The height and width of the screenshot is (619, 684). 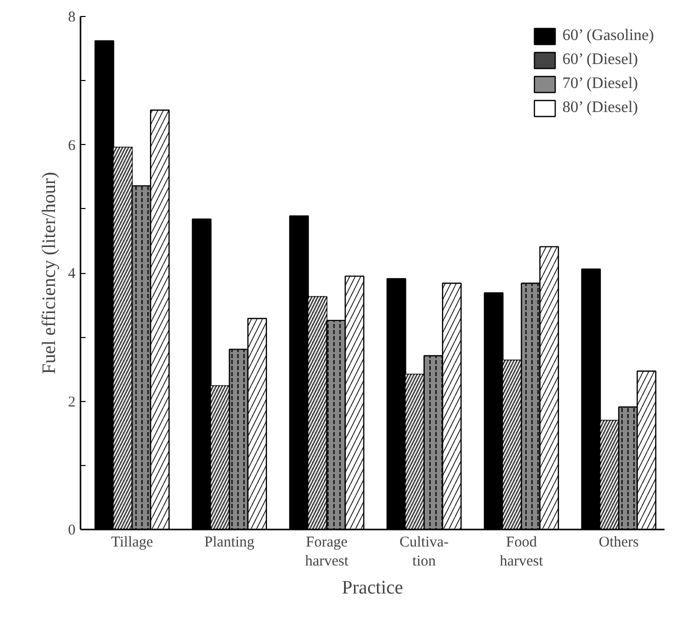 What do you see at coordinates (72, 274) in the screenshot?
I see `y-tick-label: 4` at bounding box center [72, 274].